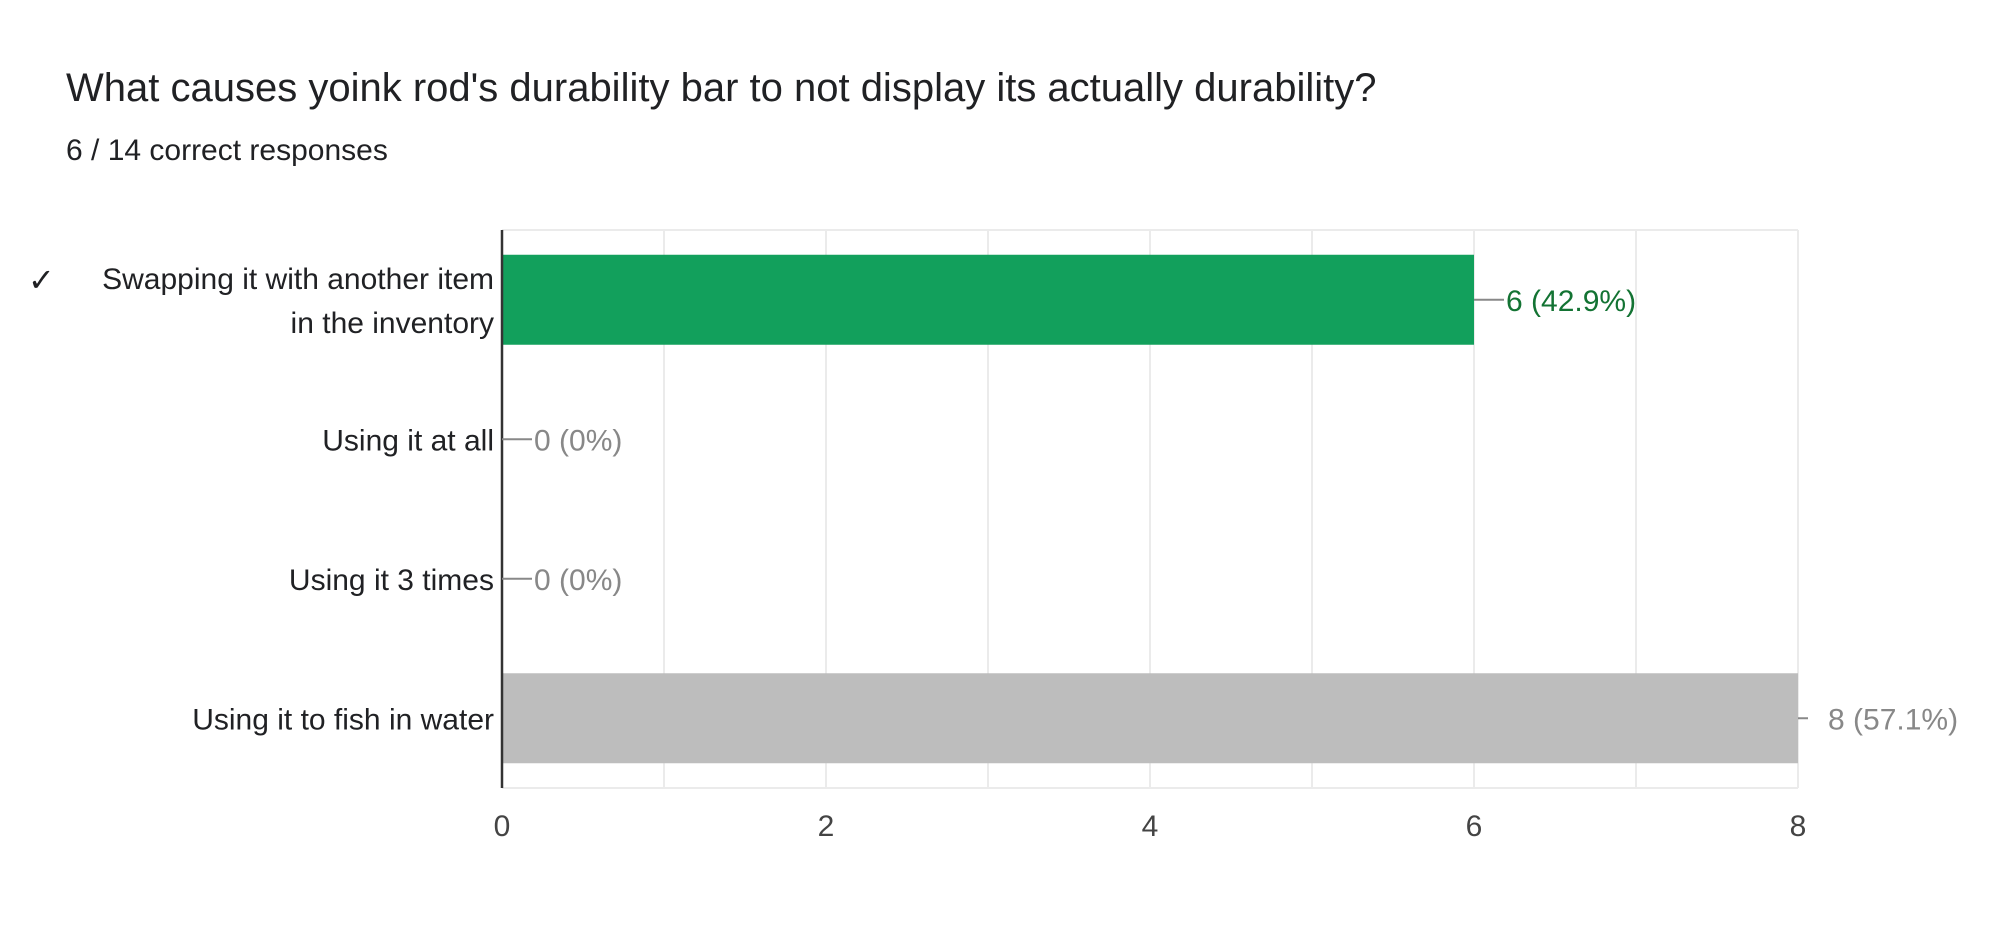 The width and height of the screenshot is (2000, 951). I want to click on category-label: Using it at all, so click(408, 440).